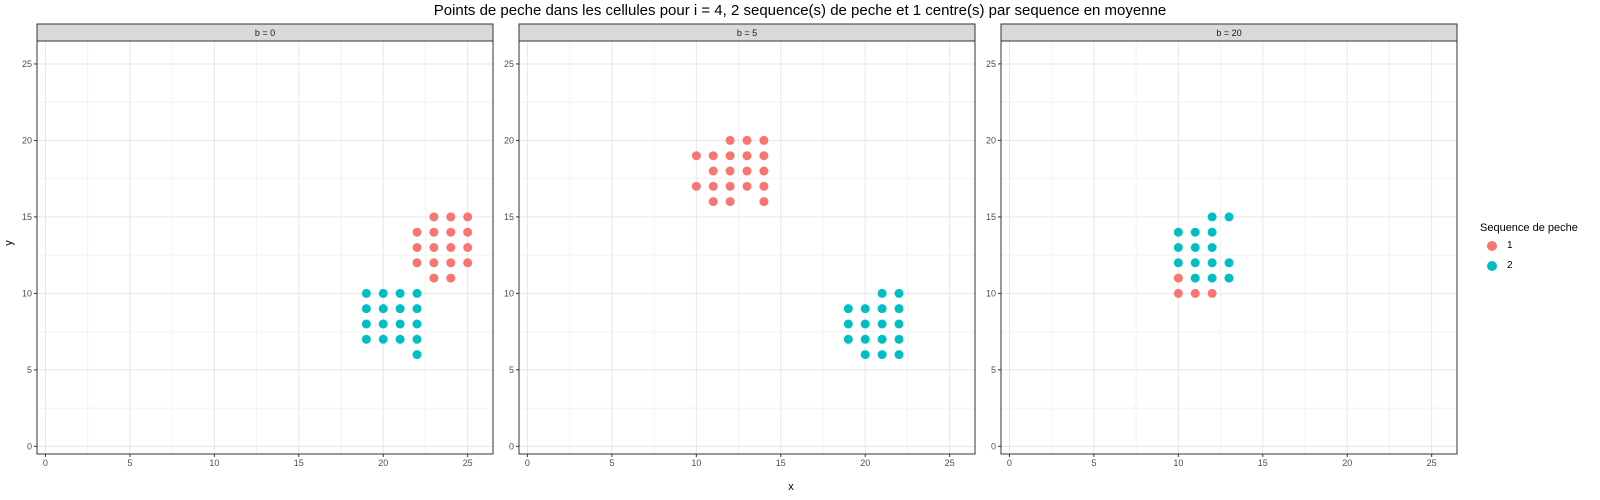 This screenshot has width=1600, height=500. I want to click on x-axis-title: x, so click(791, 487).